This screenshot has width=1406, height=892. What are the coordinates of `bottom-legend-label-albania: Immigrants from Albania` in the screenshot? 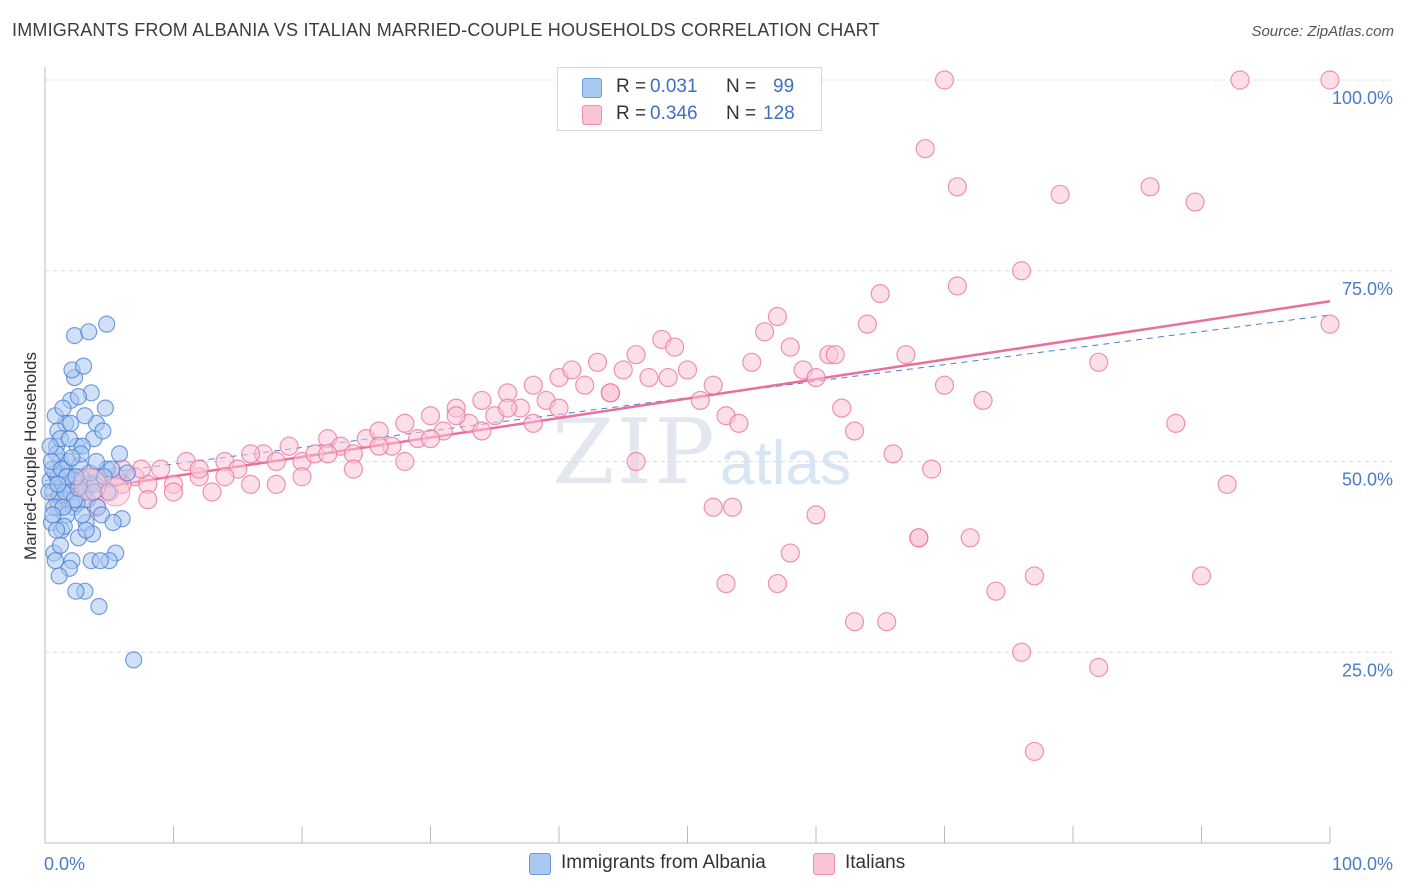 It's located at (663, 862).